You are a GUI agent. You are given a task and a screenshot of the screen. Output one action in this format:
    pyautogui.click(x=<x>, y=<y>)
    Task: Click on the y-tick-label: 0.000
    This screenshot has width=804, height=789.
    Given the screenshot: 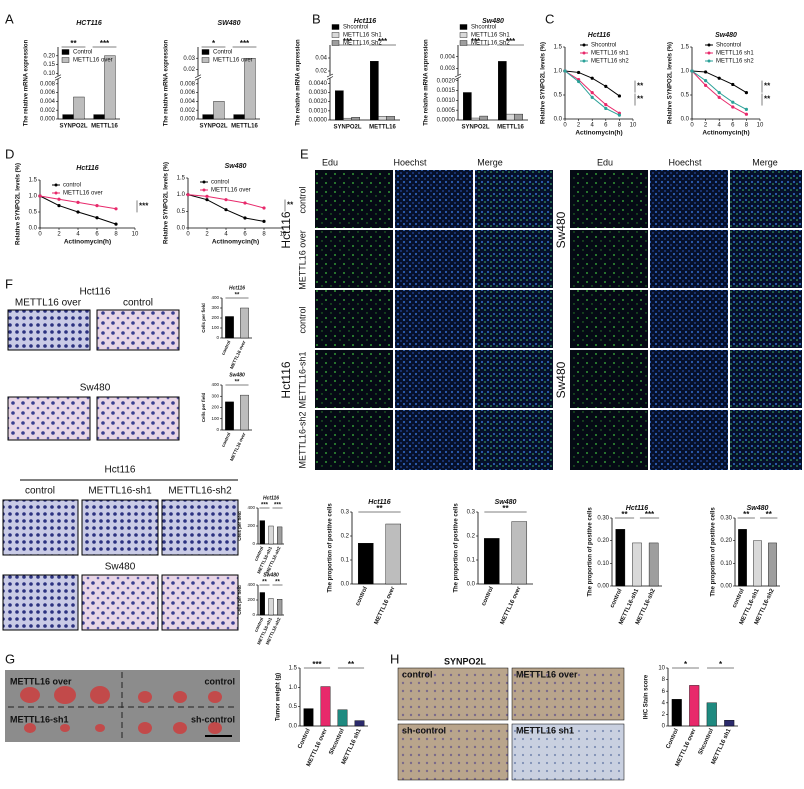 What is the action you would take?
    pyautogui.click(x=188, y=120)
    